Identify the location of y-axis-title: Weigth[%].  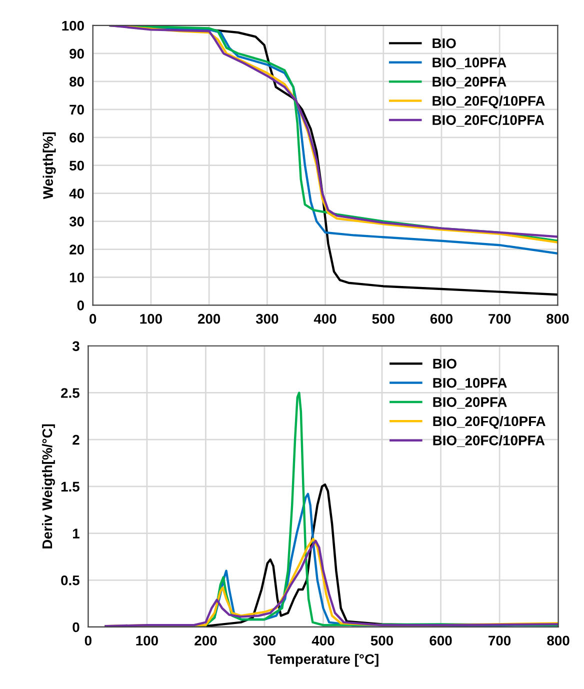
(49, 166).